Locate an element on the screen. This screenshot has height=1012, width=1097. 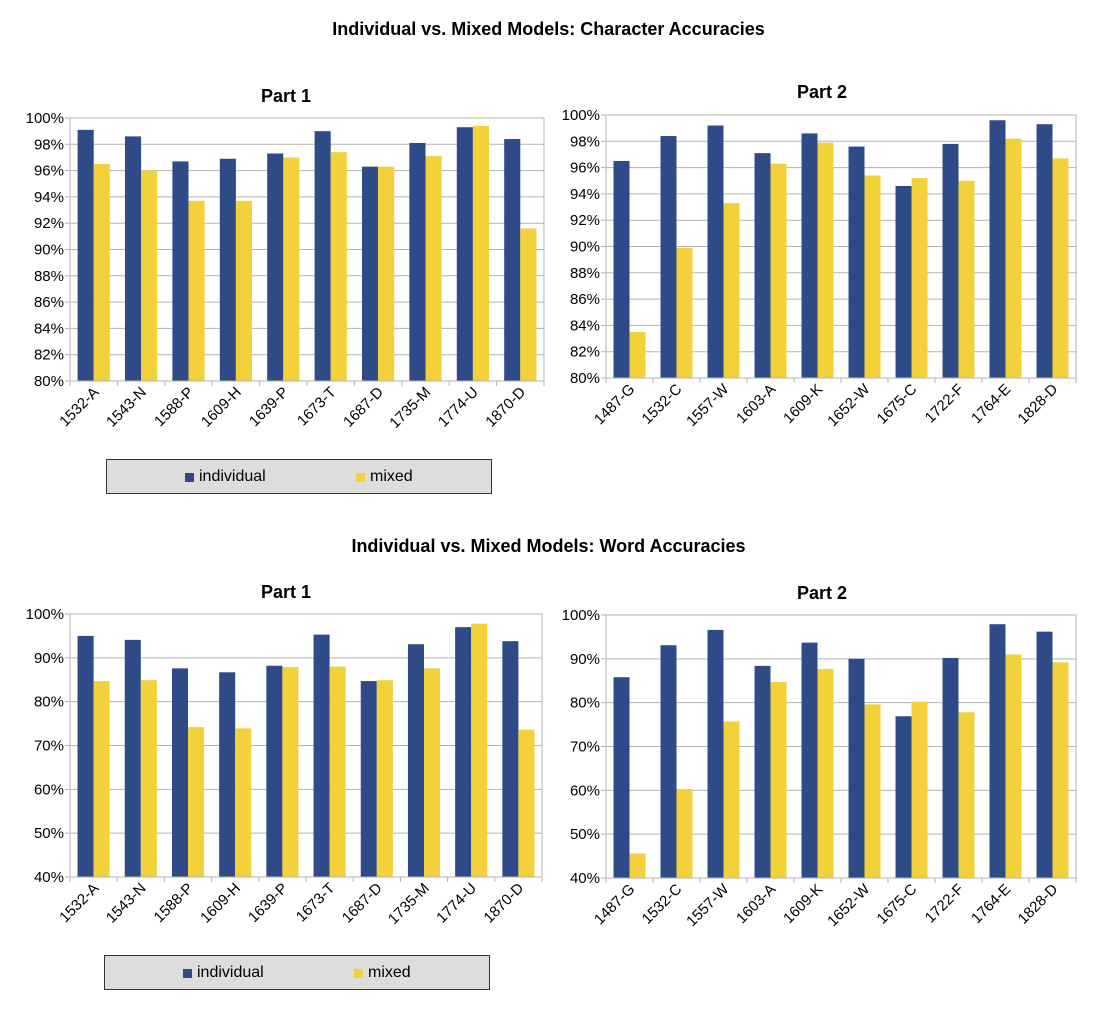
word-part2-xtick-label: 1828-D is located at coordinates (1038, 904).